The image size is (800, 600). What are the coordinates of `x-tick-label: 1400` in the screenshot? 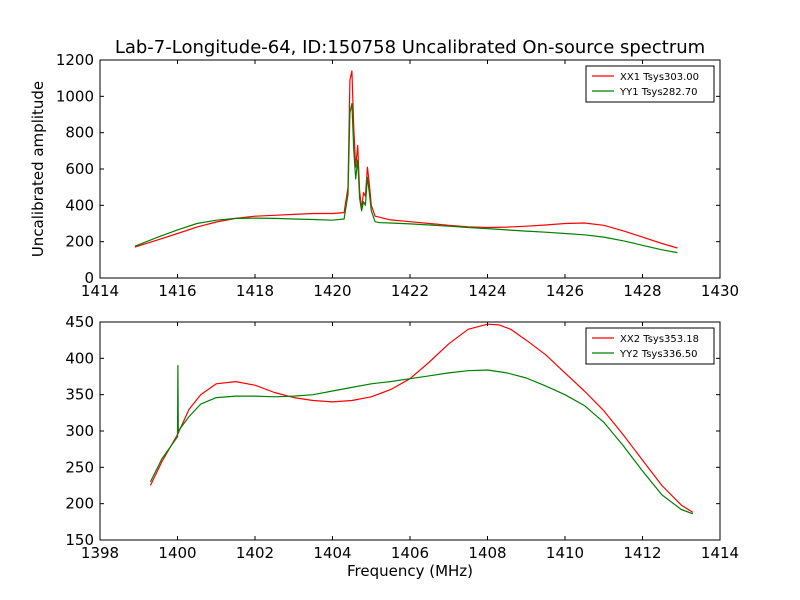 It's located at (177, 553).